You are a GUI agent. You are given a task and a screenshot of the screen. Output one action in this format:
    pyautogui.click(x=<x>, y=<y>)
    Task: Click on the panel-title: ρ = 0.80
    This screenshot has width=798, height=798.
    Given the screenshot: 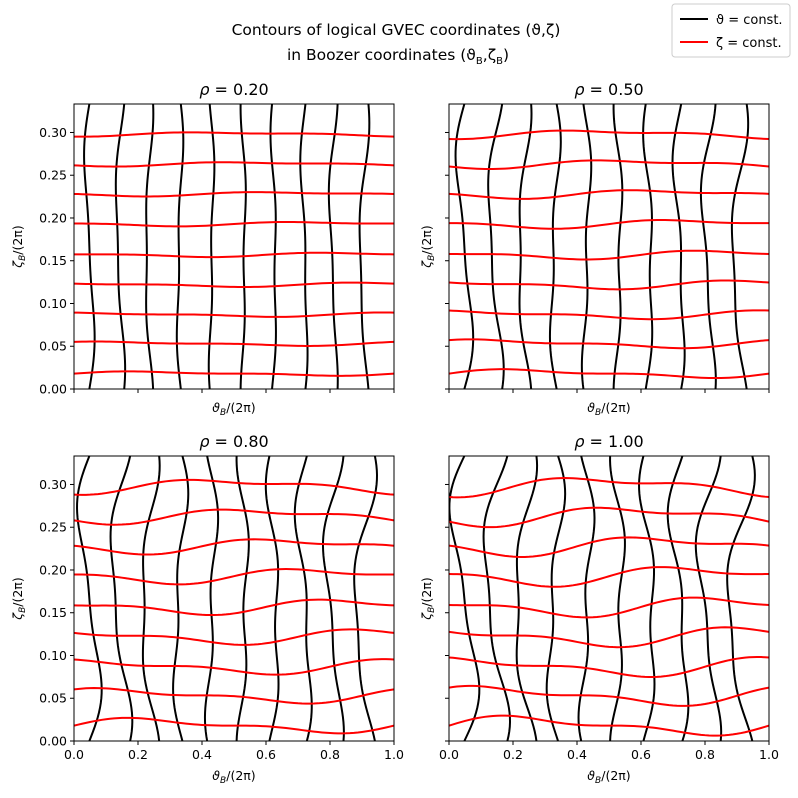 What is the action you would take?
    pyautogui.click(x=233, y=441)
    